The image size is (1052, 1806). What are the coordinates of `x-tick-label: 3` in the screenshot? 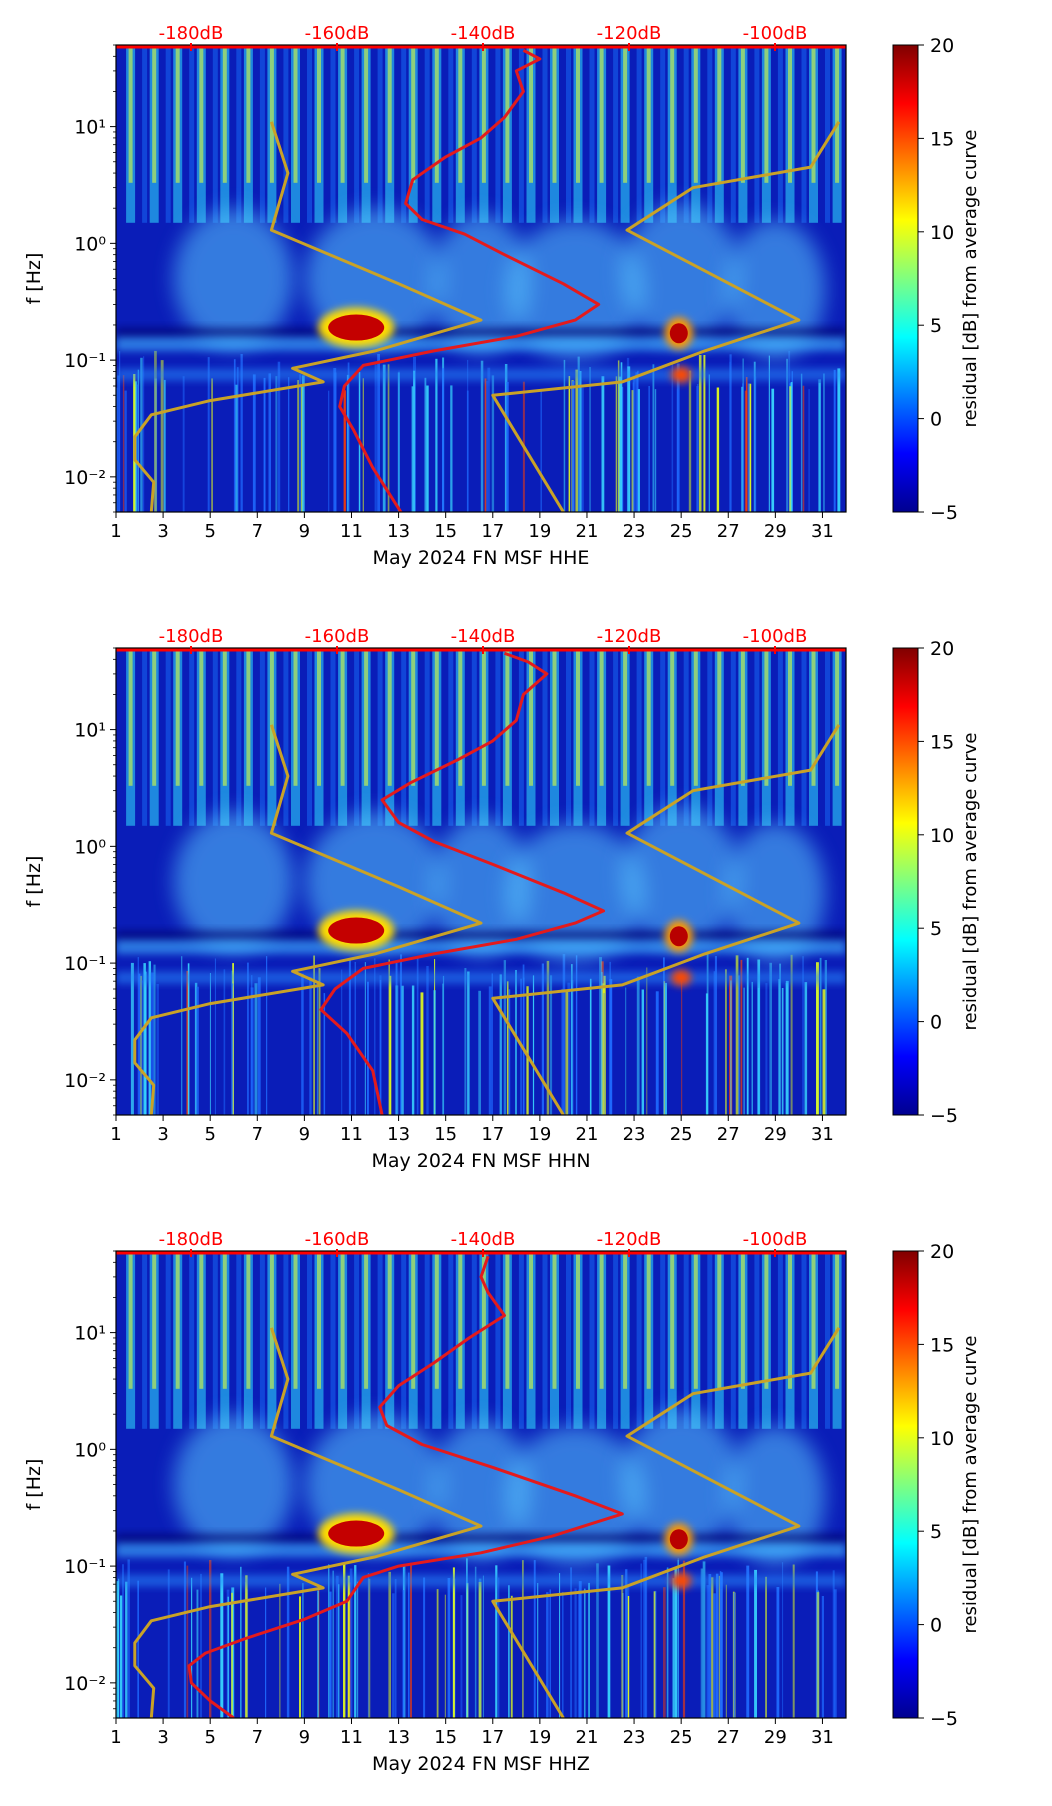 It's located at (162, 1134).